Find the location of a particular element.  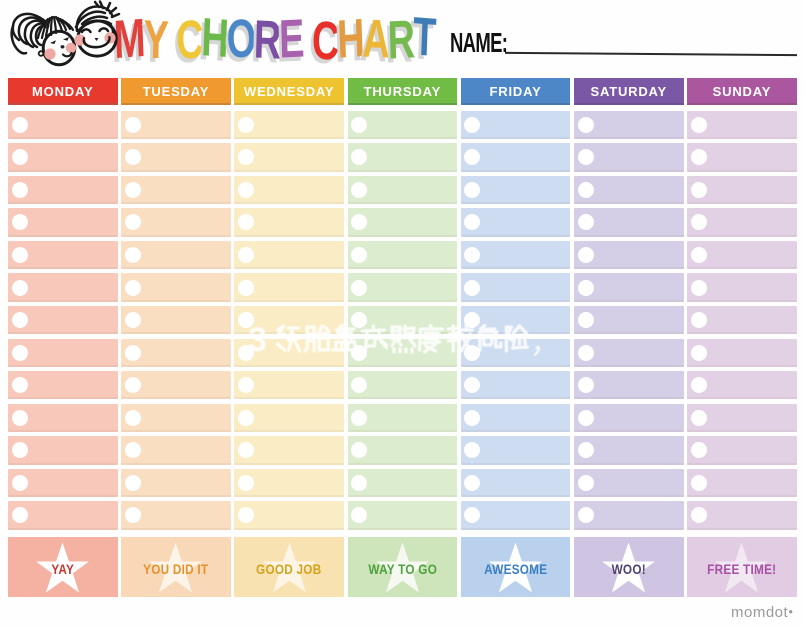

svg-text: 3 is located at coordinates (257, 341).